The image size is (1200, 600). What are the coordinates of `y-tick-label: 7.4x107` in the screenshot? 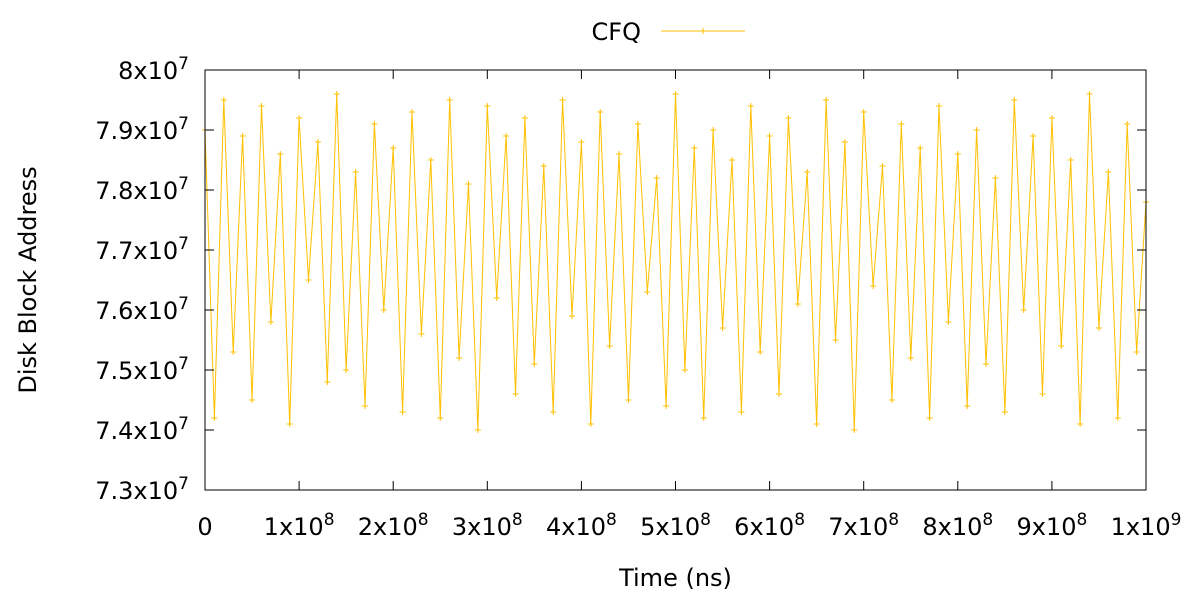 It's located at (142, 429).